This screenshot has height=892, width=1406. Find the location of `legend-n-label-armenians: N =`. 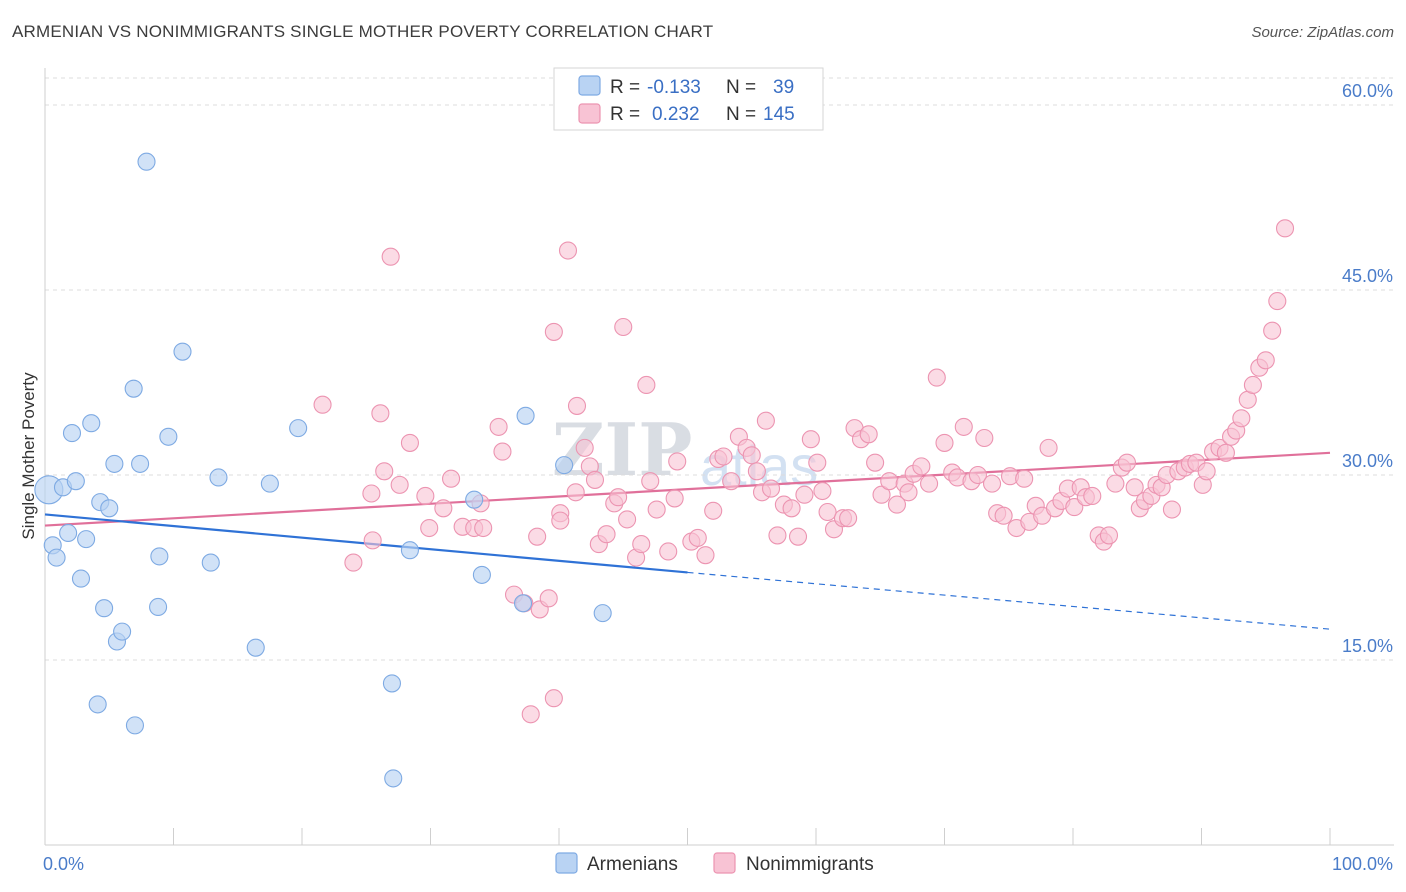

legend-n-label-armenians: N = is located at coordinates (741, 87).